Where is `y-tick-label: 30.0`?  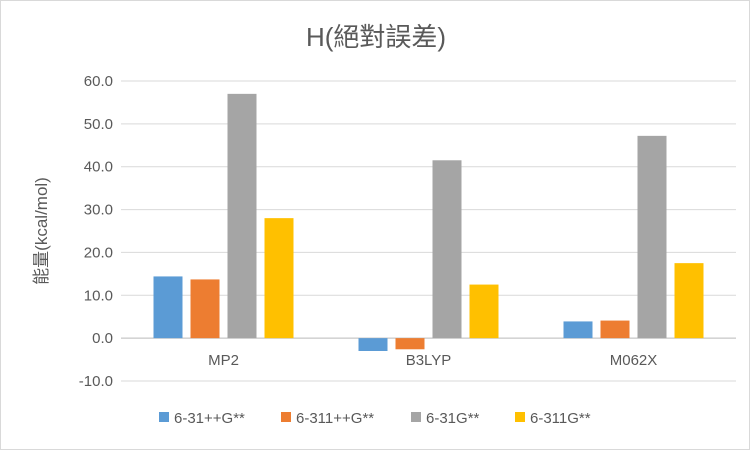
y-tick-label: 30.0 is located at coordinates (98, 210).